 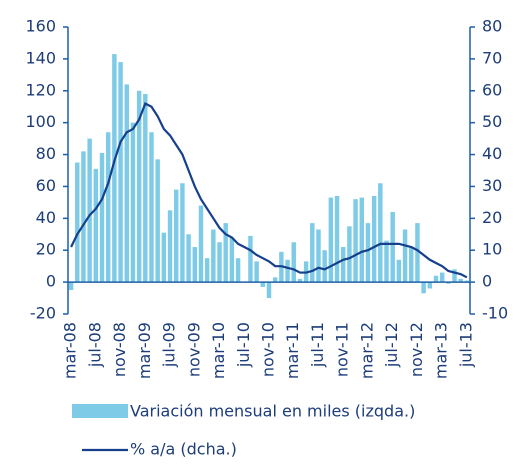 What do you see at coordinates (183, 449) in the screenshot?
I see `legend-label: % a/a (dcha.)` at bounding box center [183, 449].